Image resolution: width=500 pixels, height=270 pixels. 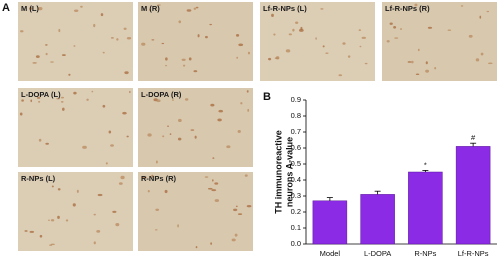 What do you see at coordinates (161, 94) in the screenshot?
I see `image-label: L-DOPA (R)` at bounding box center [161, 94].